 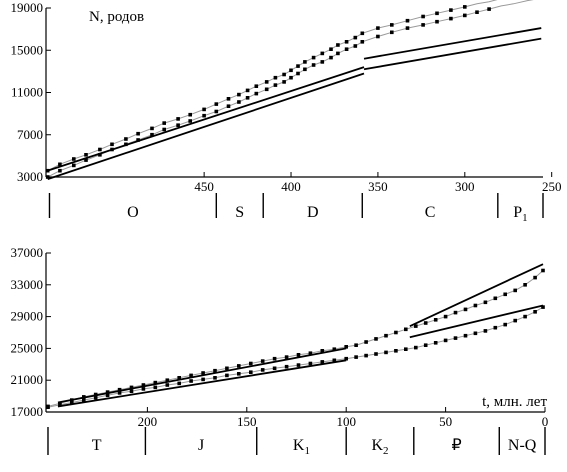 I want to click on y-tick-label: 19000, so click(x=27, y=7).